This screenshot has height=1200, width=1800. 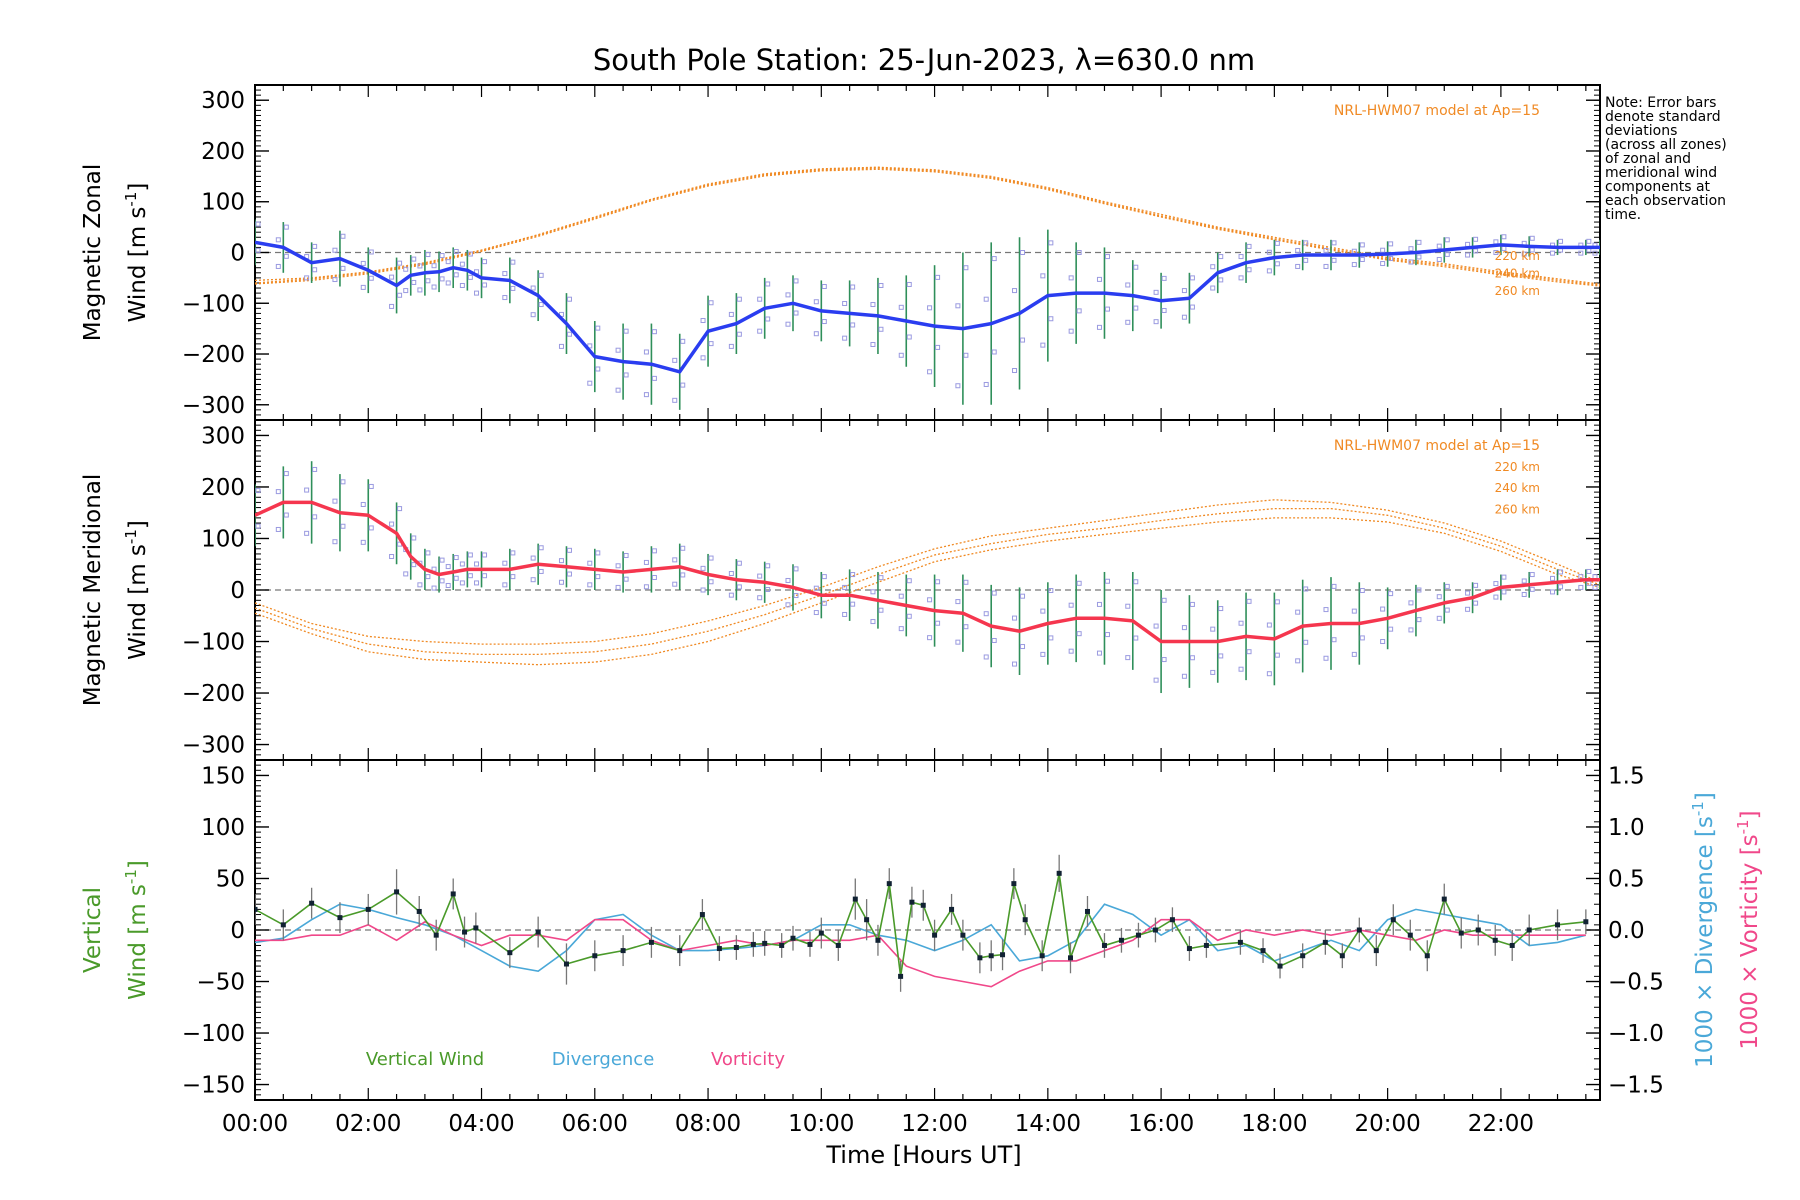 I want to click on model-line, so click(x=927, y=226).